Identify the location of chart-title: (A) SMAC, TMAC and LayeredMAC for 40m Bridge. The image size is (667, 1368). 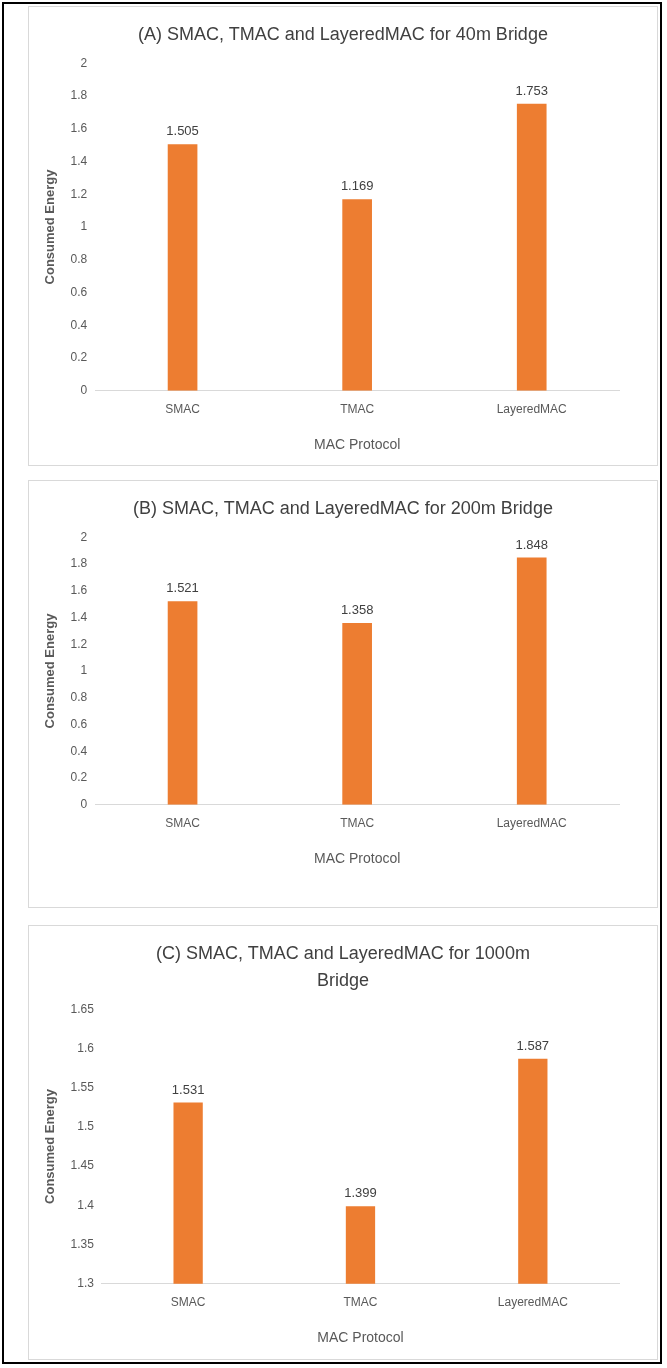
(343, 34).